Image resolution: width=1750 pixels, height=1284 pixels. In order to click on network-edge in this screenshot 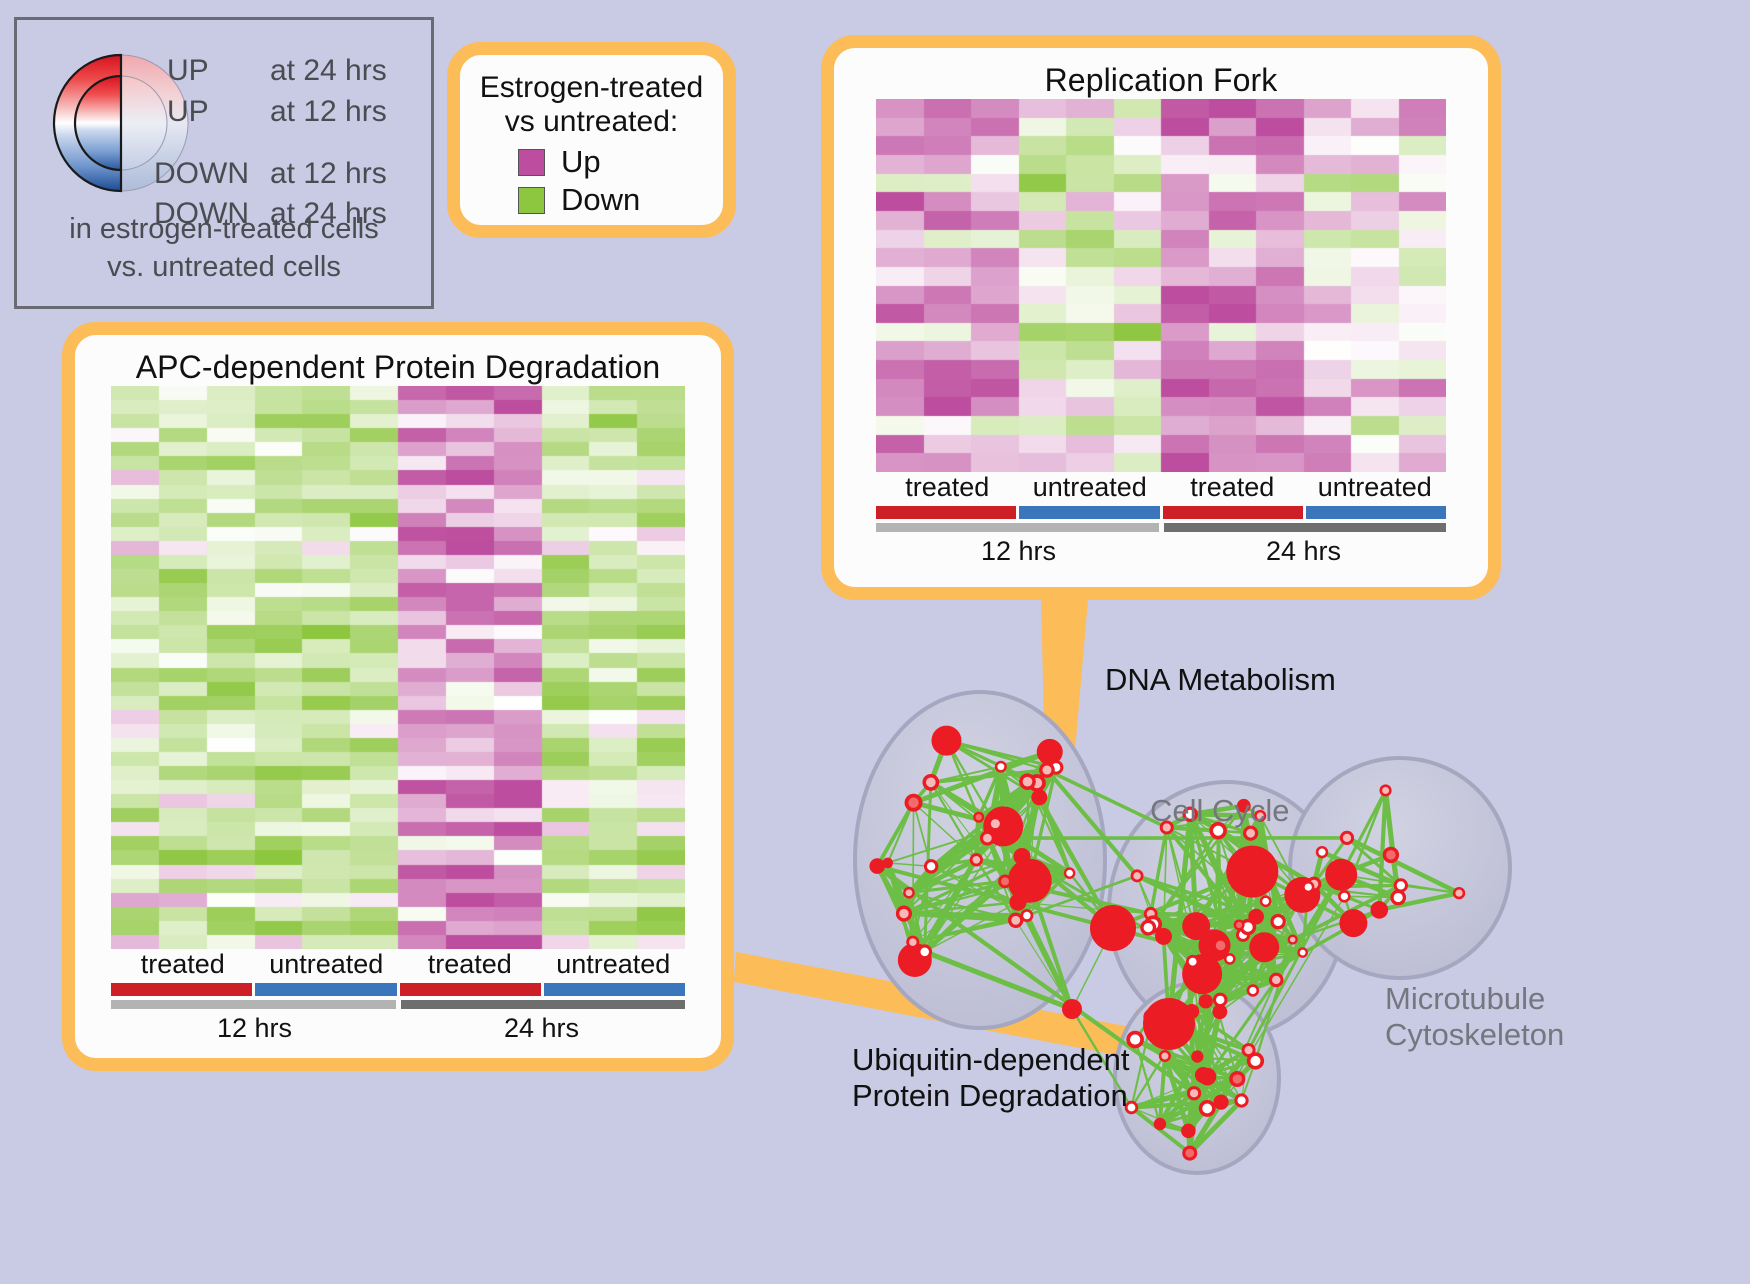, I will do `click(913, 872)`.